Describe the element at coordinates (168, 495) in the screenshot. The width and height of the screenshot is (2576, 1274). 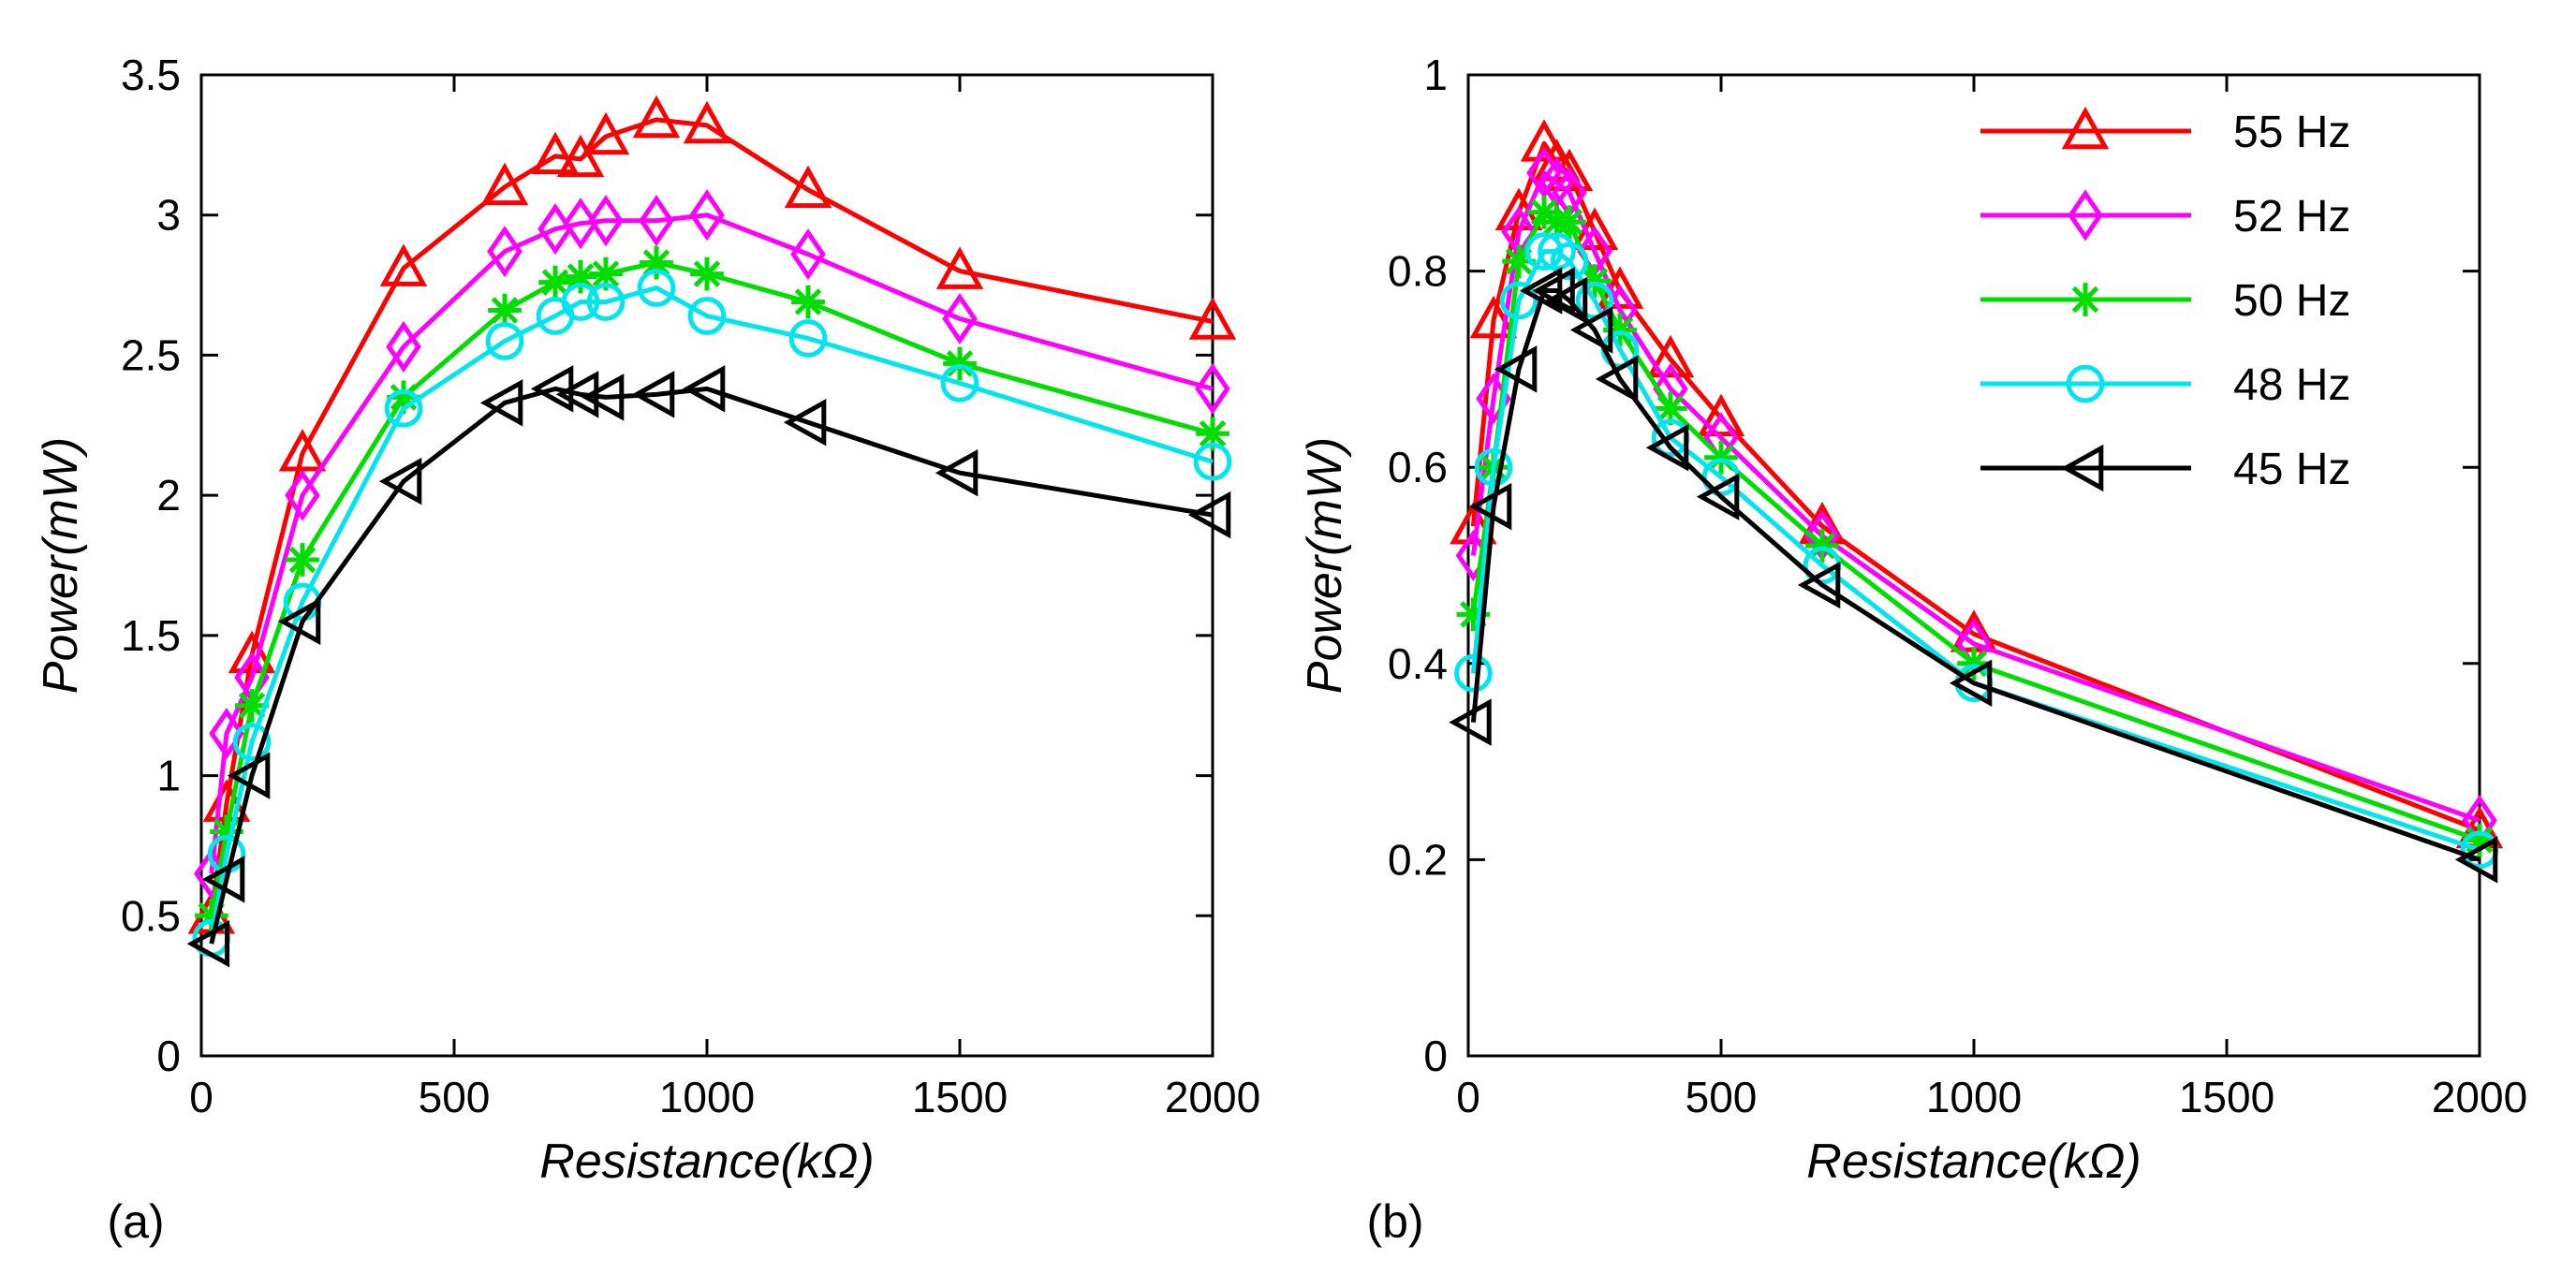
I see `y-tick-label: 2` at that location.